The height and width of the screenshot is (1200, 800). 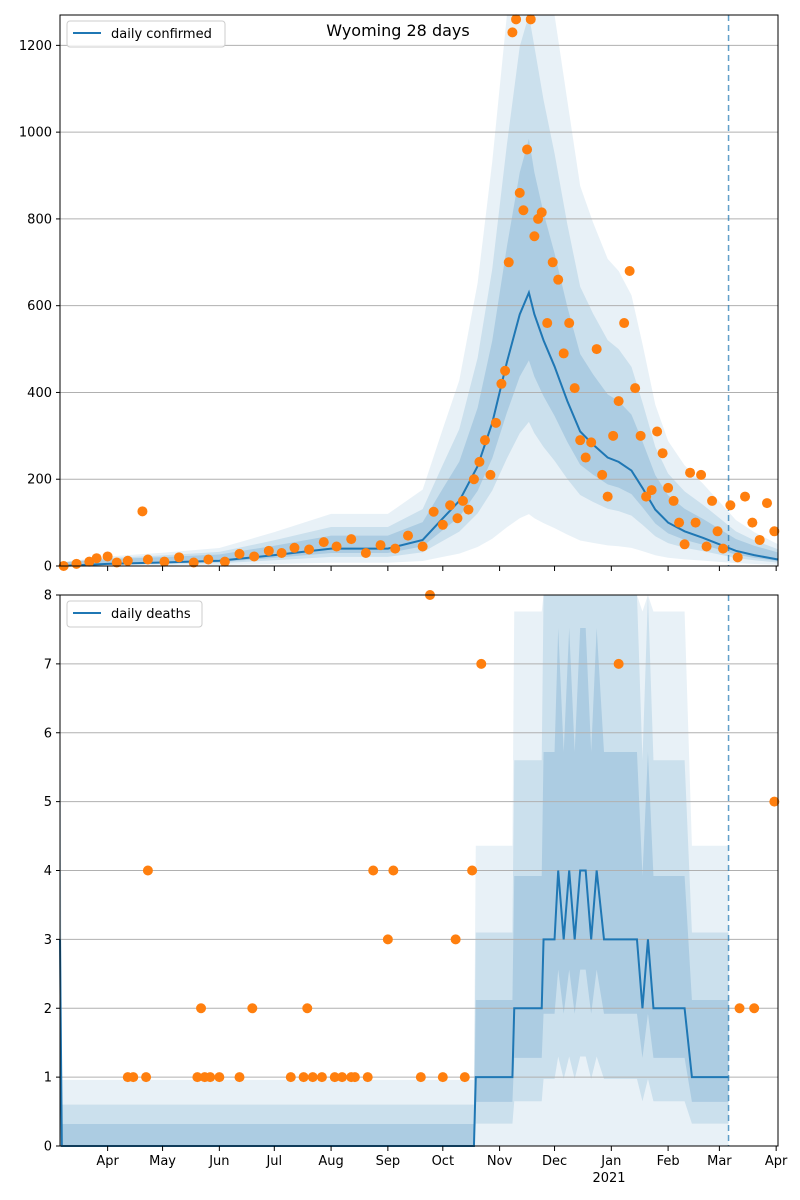 I want to click on y-tick-label: 1200, so click(x=35, y=46).